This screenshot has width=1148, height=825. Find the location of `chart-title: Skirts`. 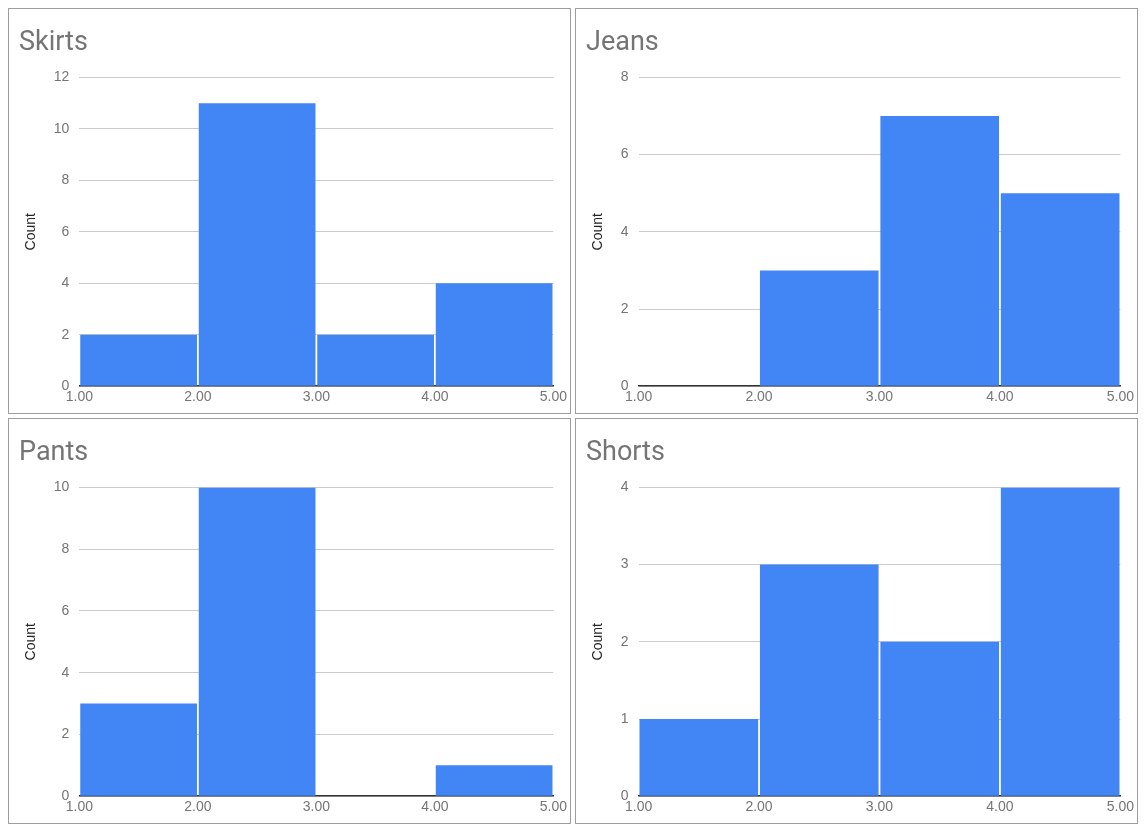

chart-title: Skirts is located at coordinates (53, 40).